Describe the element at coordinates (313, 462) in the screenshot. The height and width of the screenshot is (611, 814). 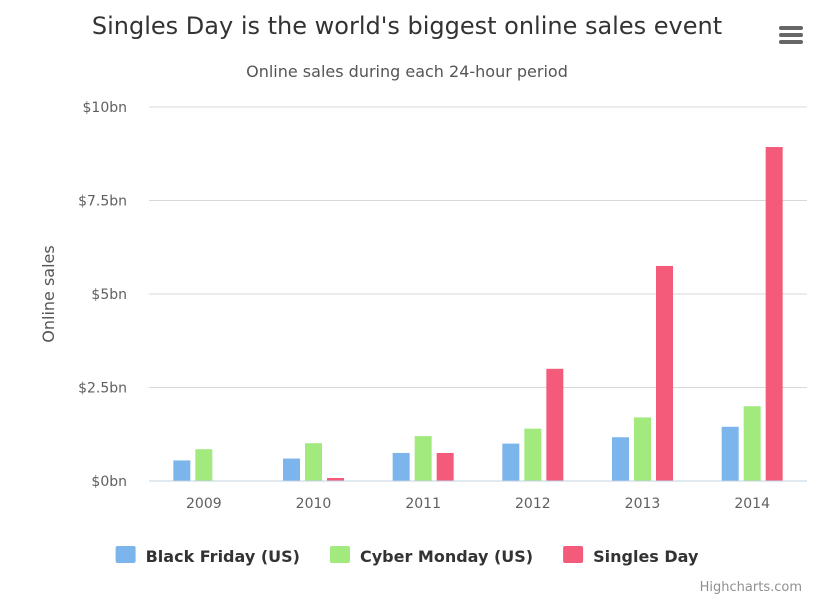
I see `bar-cyber-monday-us-2010` at that location.